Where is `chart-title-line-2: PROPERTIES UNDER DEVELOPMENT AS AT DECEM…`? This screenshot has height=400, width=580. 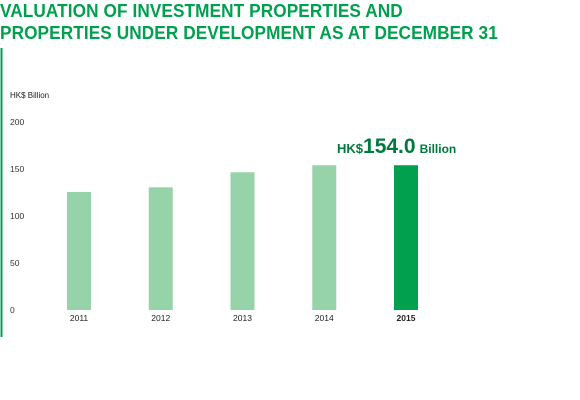 chart-title-line-2: PROPERTIES UNDER DEVELOPMENT AS AT DECEM… is located at coordinates (249, 32).